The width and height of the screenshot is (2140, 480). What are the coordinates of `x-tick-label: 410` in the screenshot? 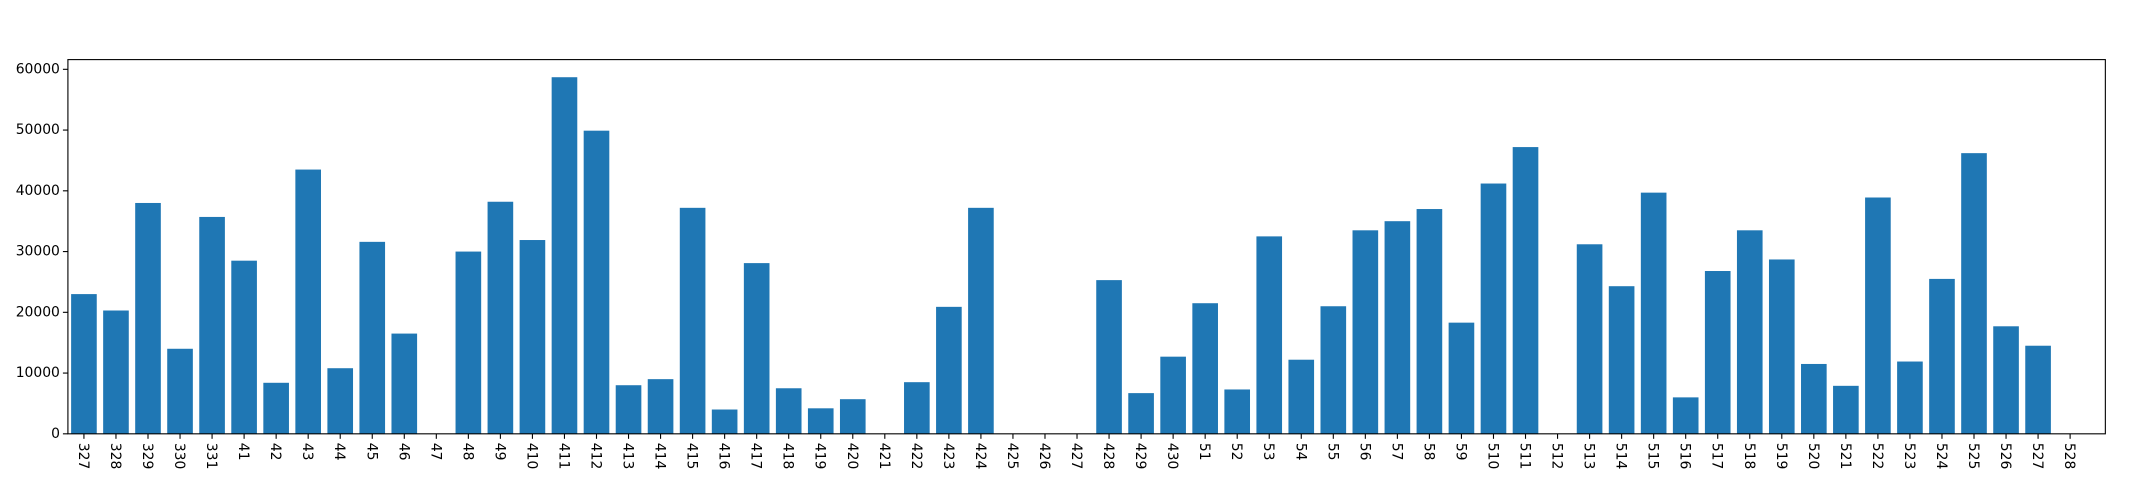 It's located at (531, 456).